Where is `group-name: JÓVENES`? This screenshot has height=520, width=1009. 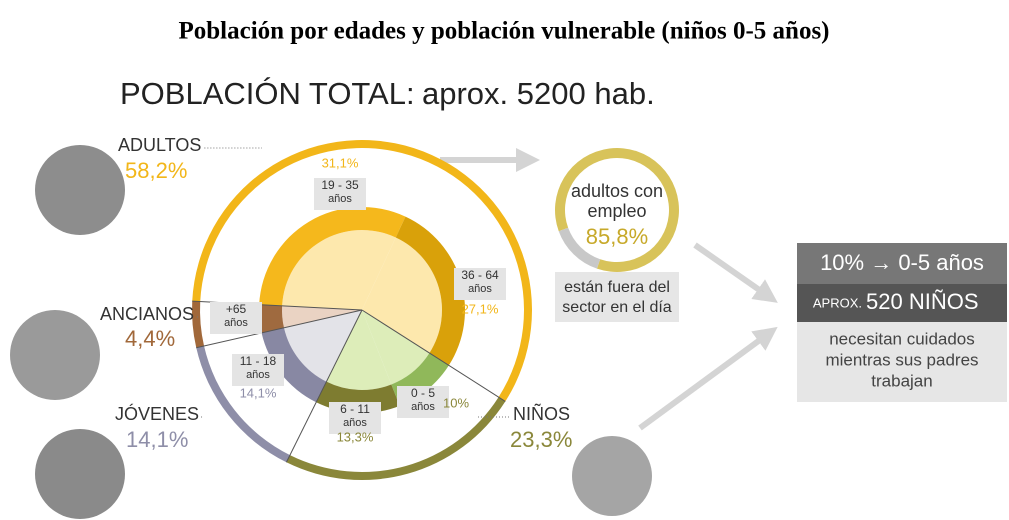
group-name: JÓVENES is located at coordinates (157, 413).